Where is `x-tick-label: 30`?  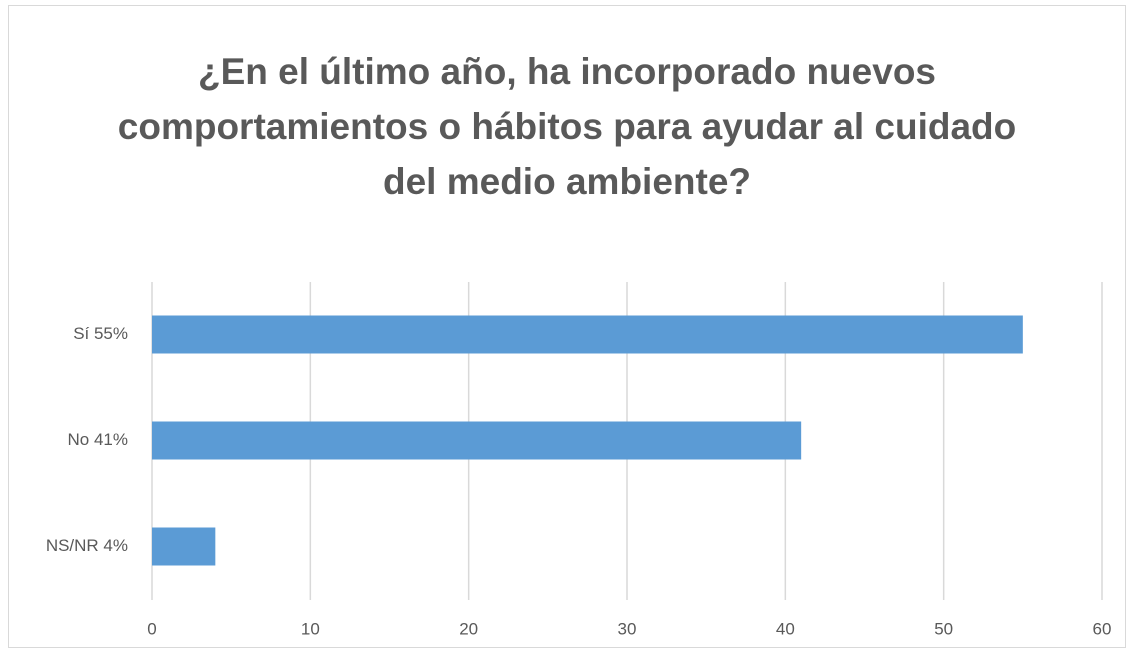
x-tick-label: 30 is located at coordinates (627, 628).